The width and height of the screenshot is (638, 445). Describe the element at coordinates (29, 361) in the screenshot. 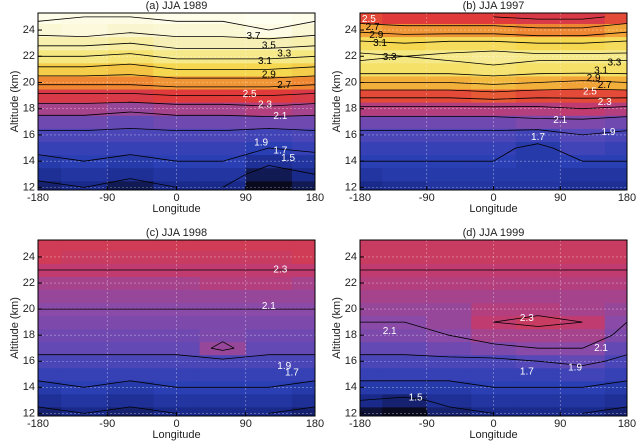

I see `y-tick-label: 16` at that location.